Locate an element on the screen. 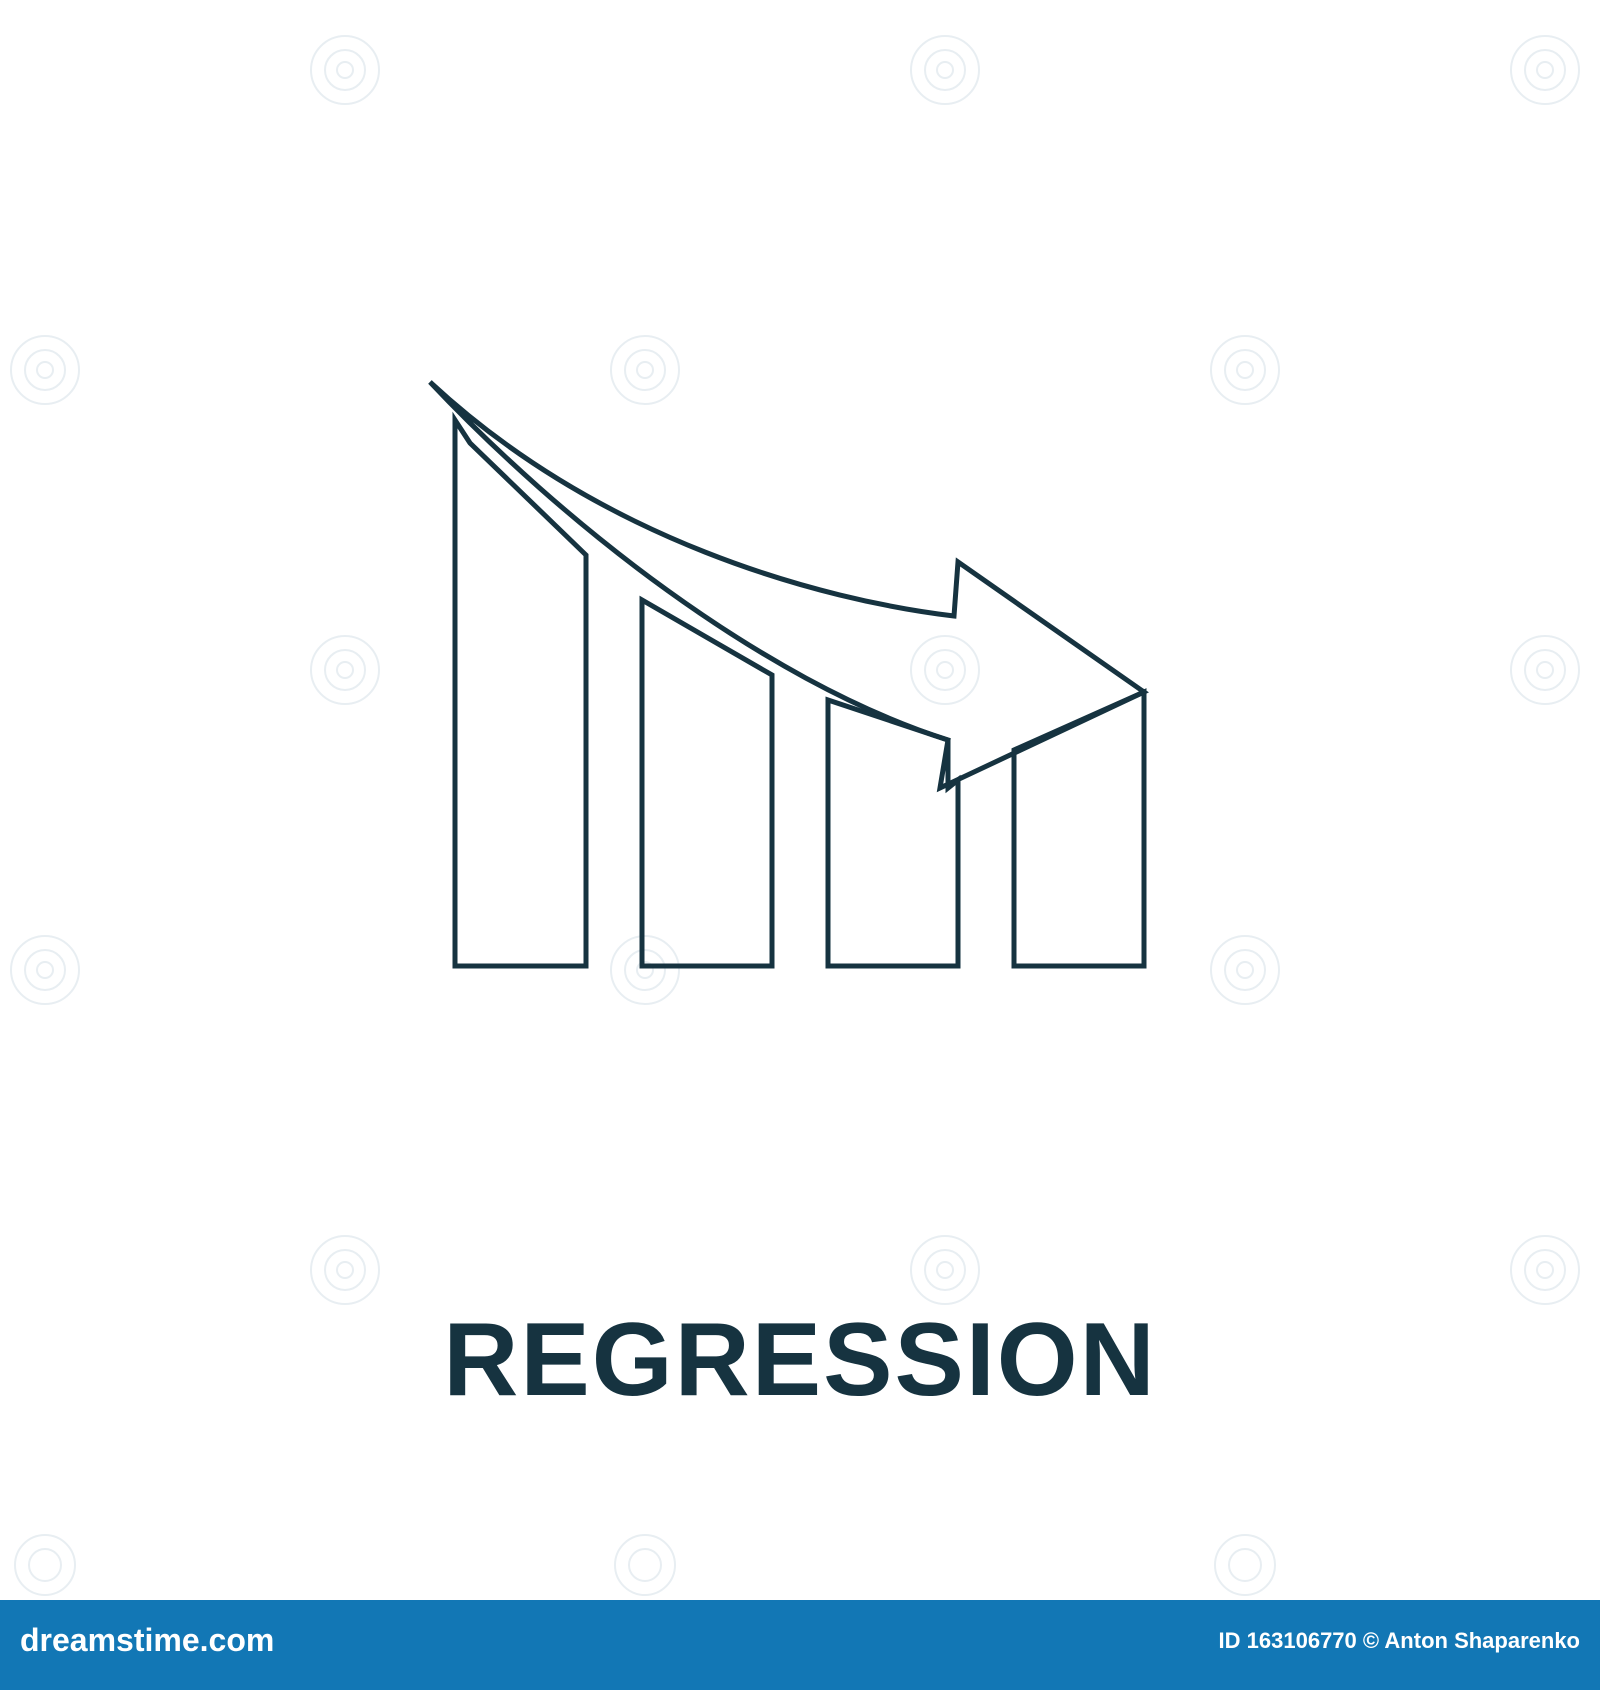 The image size is (1600, 1690). icon-caption: REGRESSION is located at coordinates (800, 1360).